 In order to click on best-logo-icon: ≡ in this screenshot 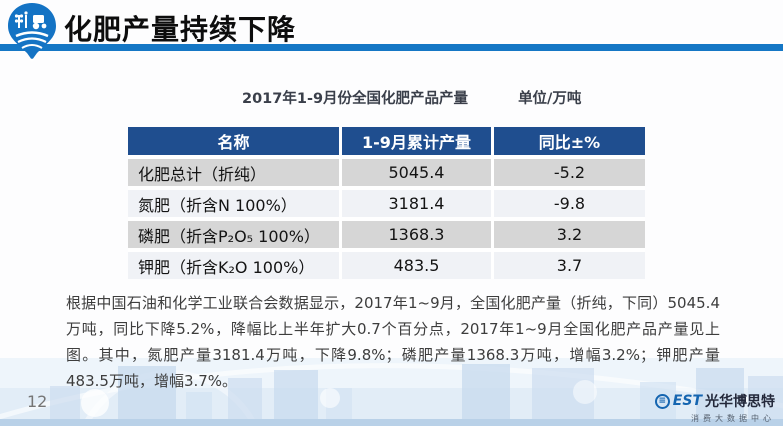, I will do `click(662, 401)`.